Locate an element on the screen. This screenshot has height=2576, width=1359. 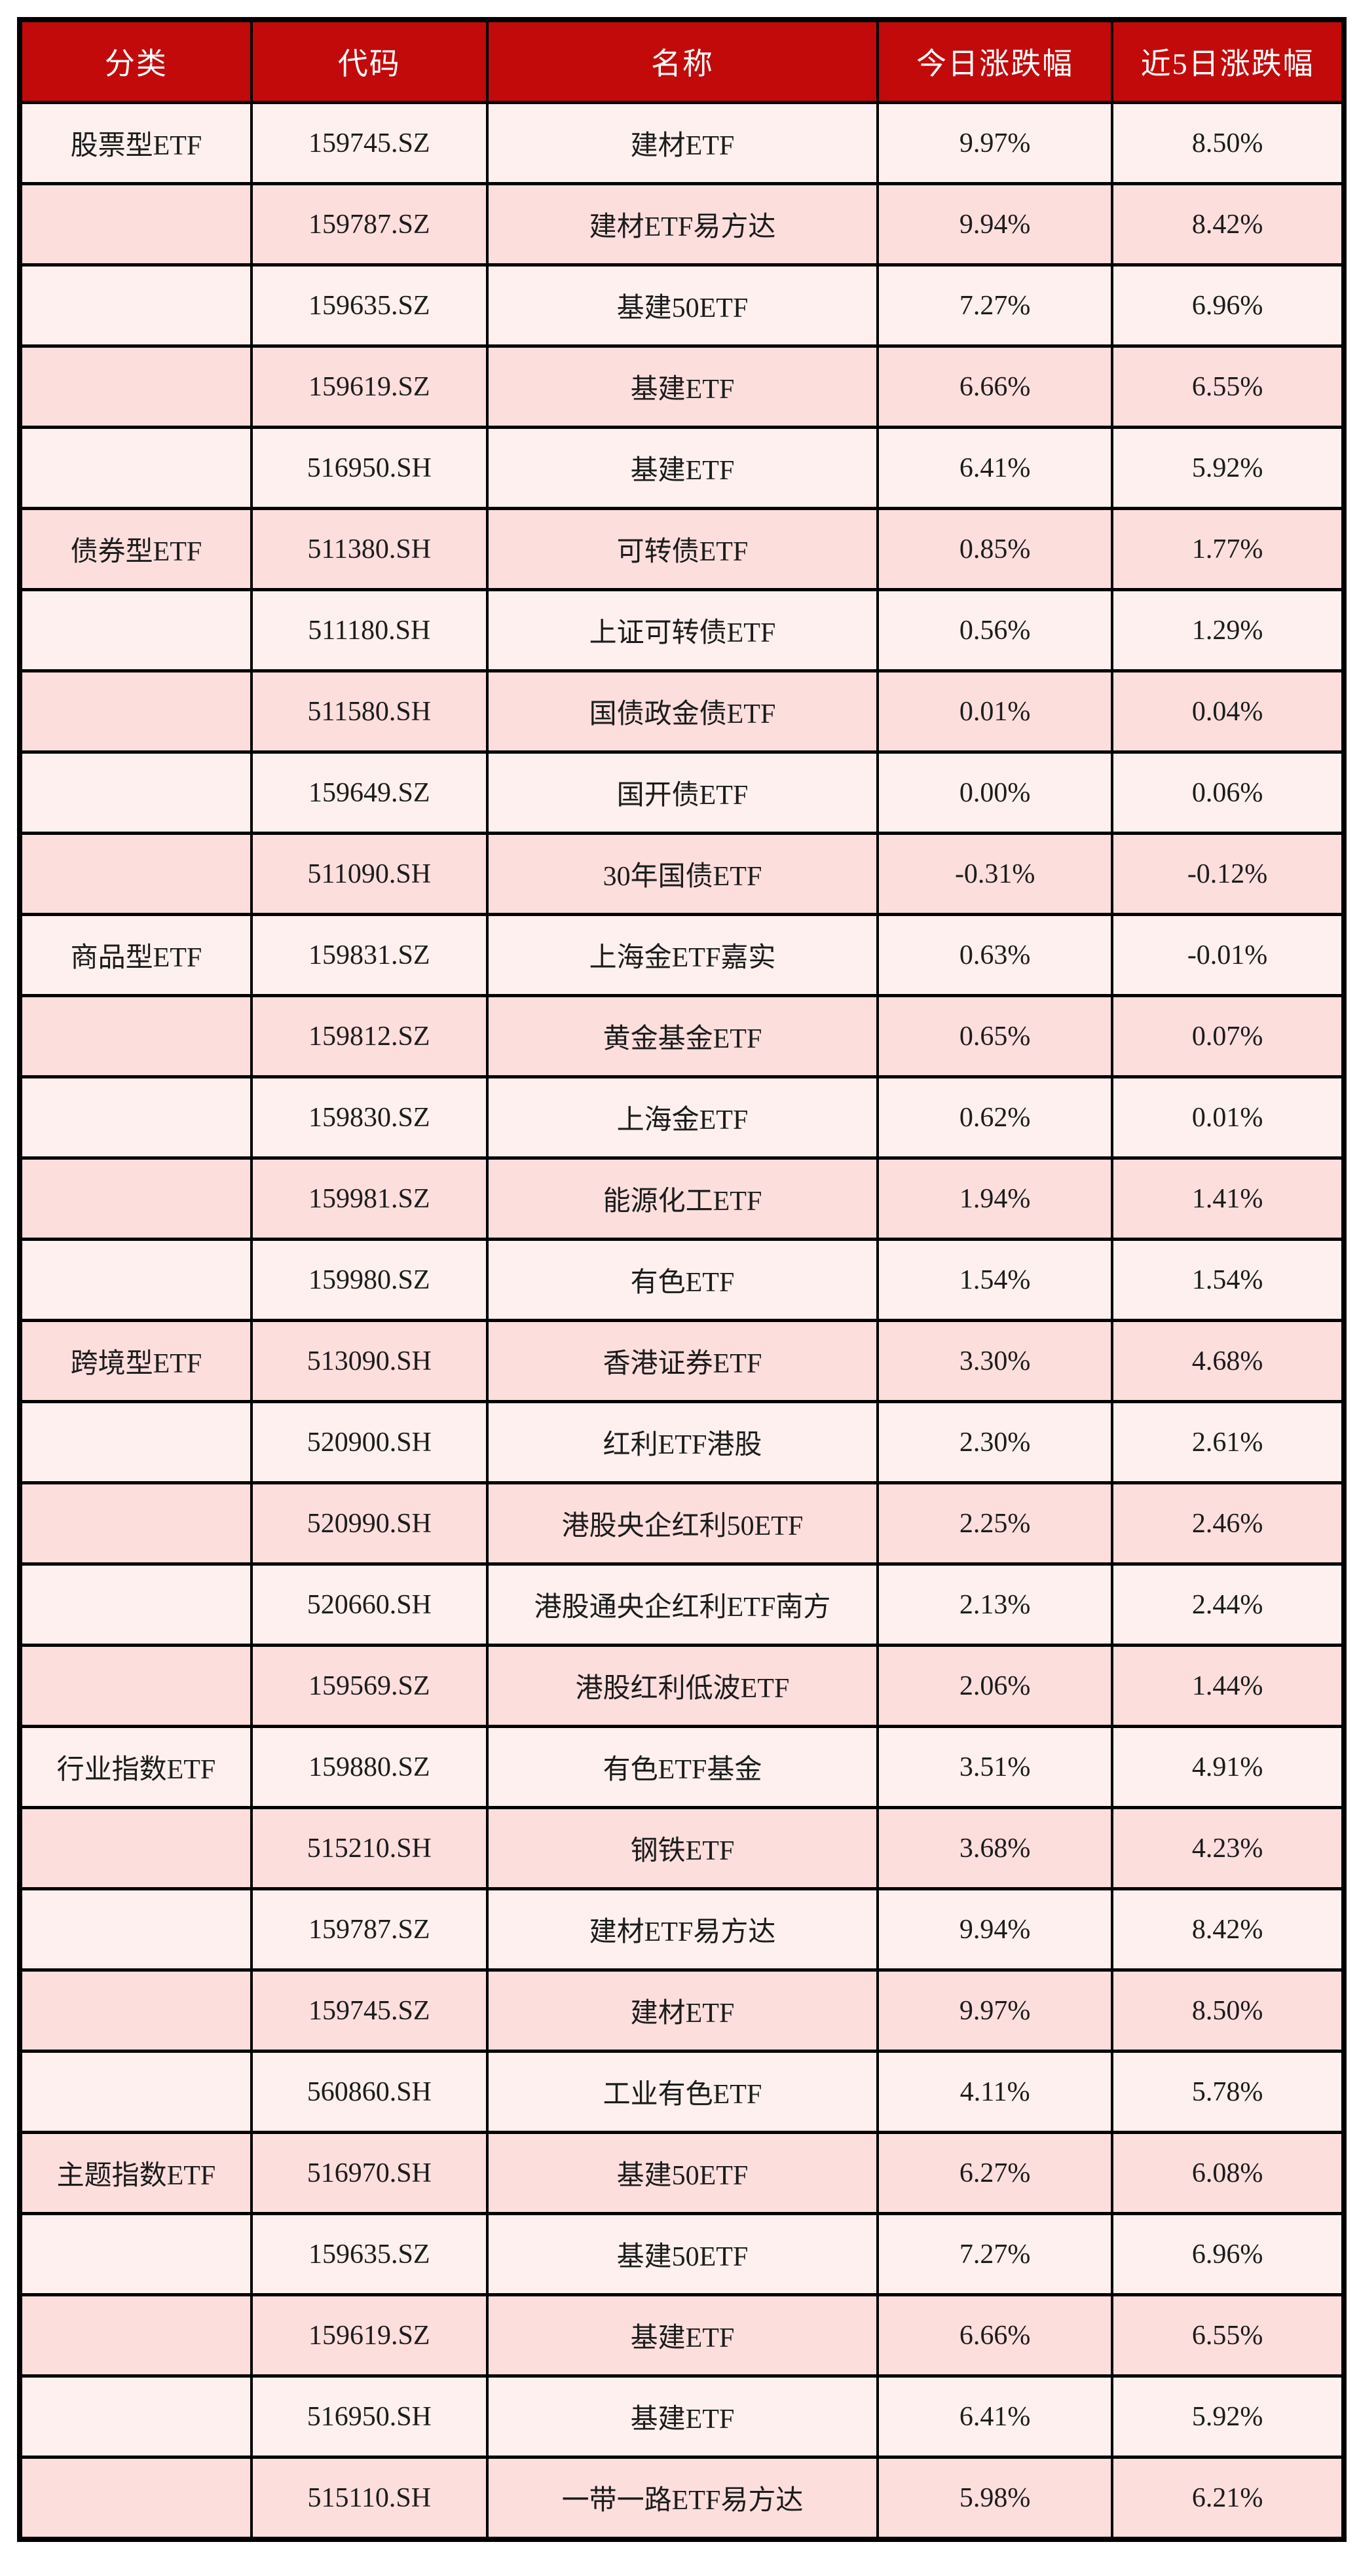
five-day-change-cell: 6.21% is located at coordinates (1228, 2498).